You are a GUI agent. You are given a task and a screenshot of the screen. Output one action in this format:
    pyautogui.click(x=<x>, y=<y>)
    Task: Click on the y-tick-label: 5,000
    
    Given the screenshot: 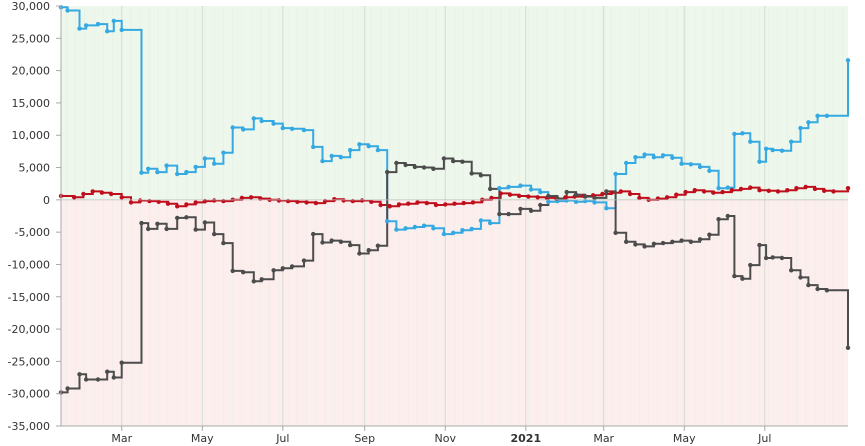 What is the action you would take?
    pyautogui.click(x=35, y=168)
    